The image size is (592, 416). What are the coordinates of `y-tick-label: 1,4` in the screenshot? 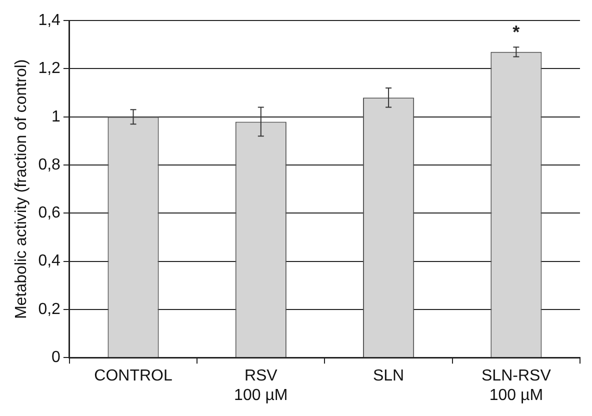 It's located at (49, 21).